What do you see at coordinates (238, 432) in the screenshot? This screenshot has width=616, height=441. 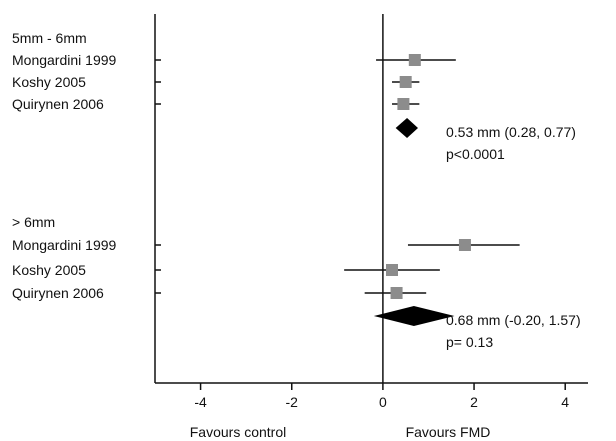 I see `x-label-favours-control: Favours control` at bounding box center [238, 432].